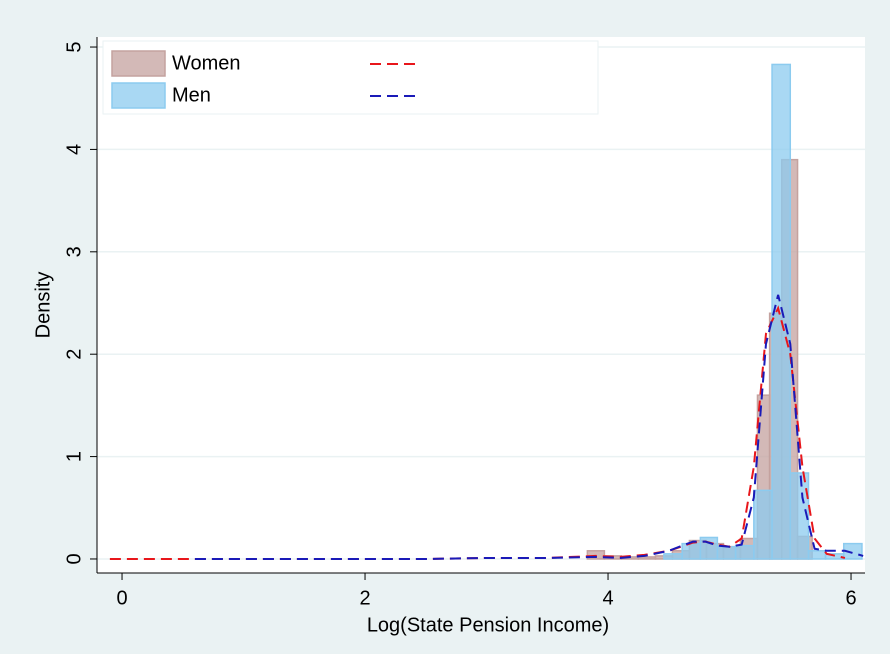  I want to click on legend: Women Men, so click(350, 77).